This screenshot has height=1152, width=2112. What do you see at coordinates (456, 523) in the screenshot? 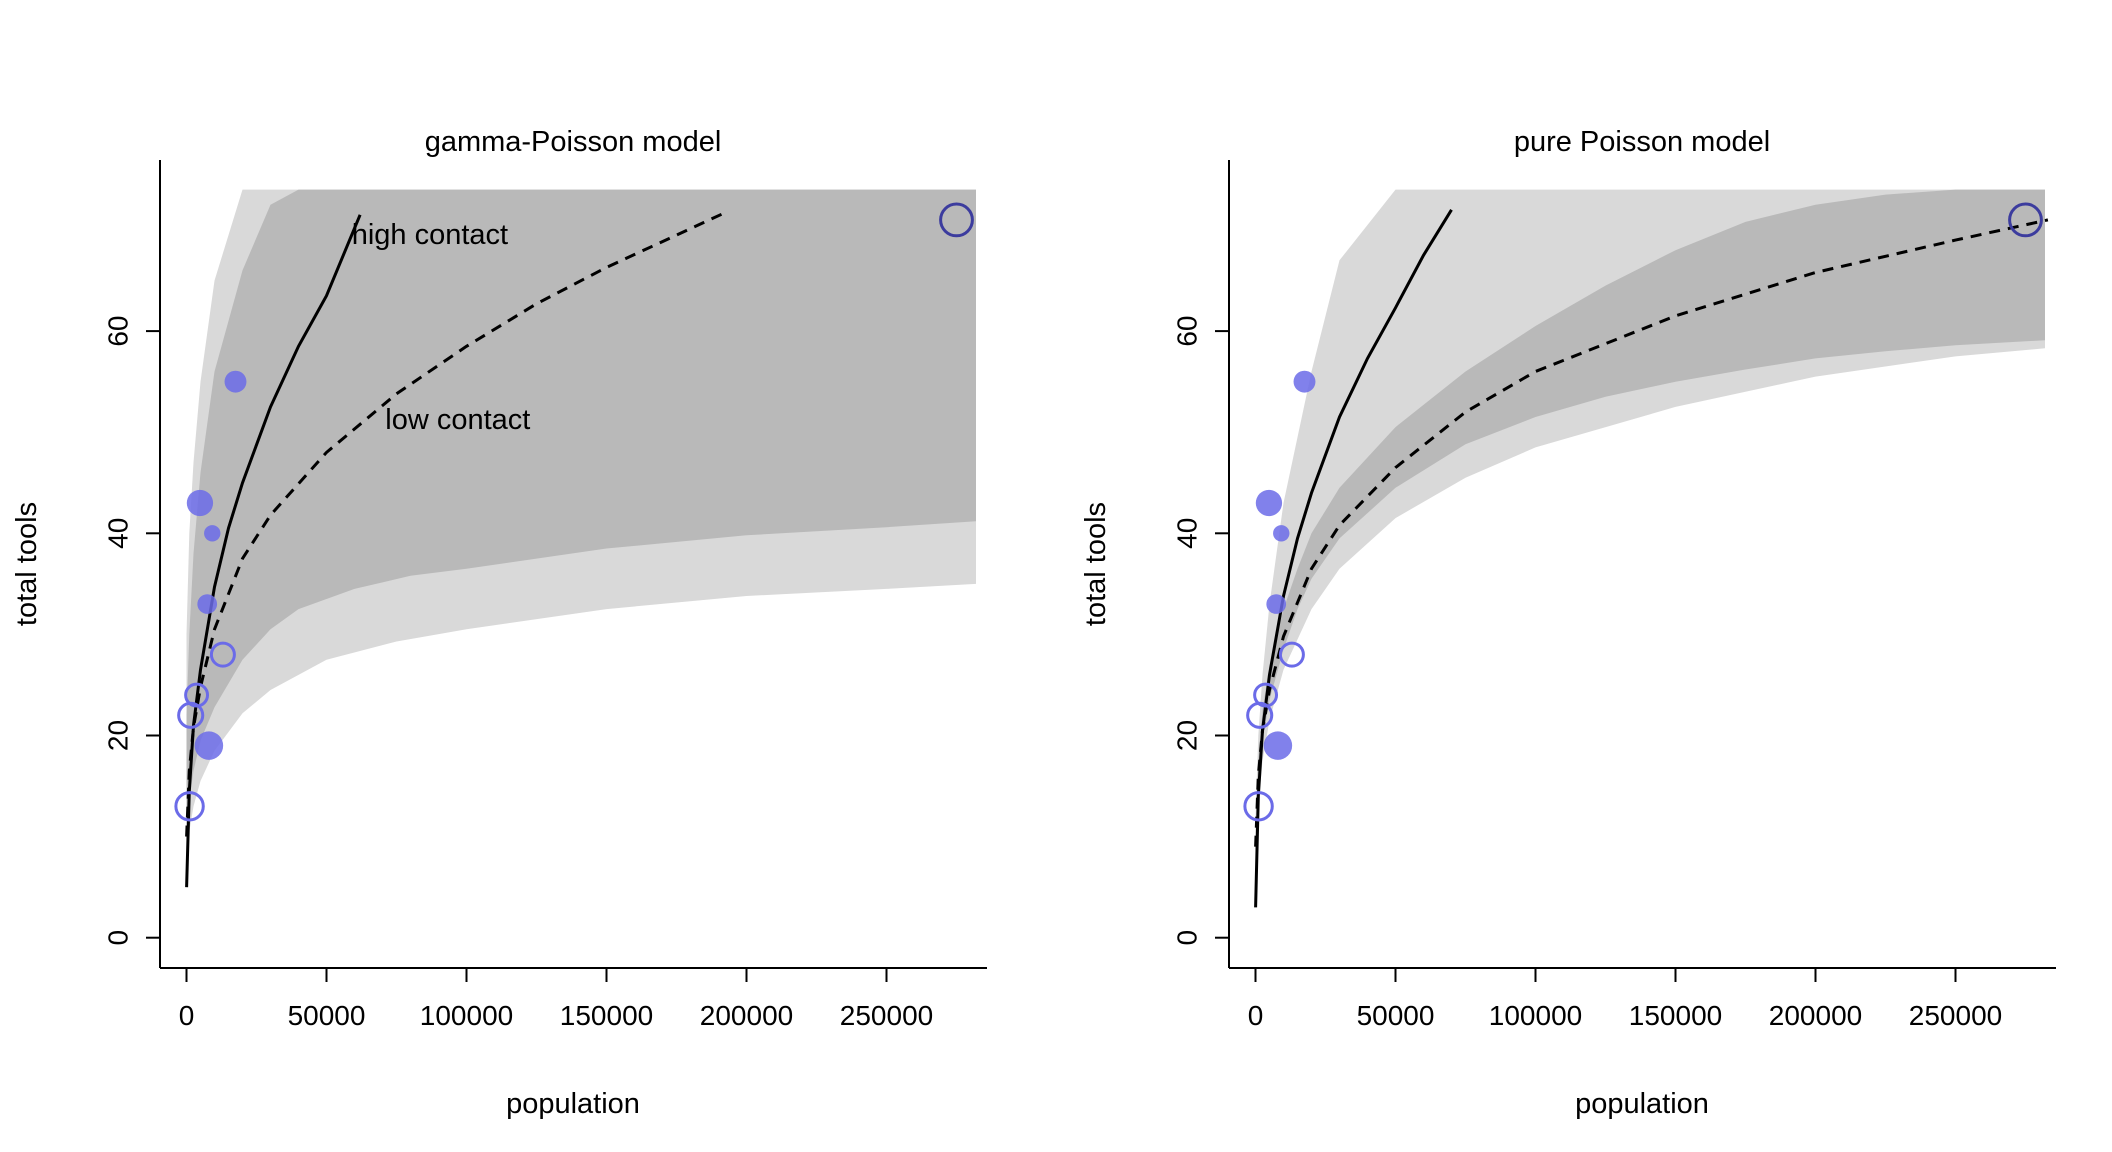
I see `low-contact-line` at bounding box center [456, 523].